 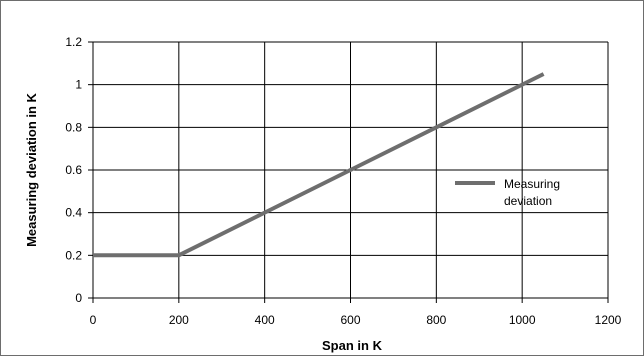 I want to click on y-tick-label: 0.8, so click(x=73, y=127).